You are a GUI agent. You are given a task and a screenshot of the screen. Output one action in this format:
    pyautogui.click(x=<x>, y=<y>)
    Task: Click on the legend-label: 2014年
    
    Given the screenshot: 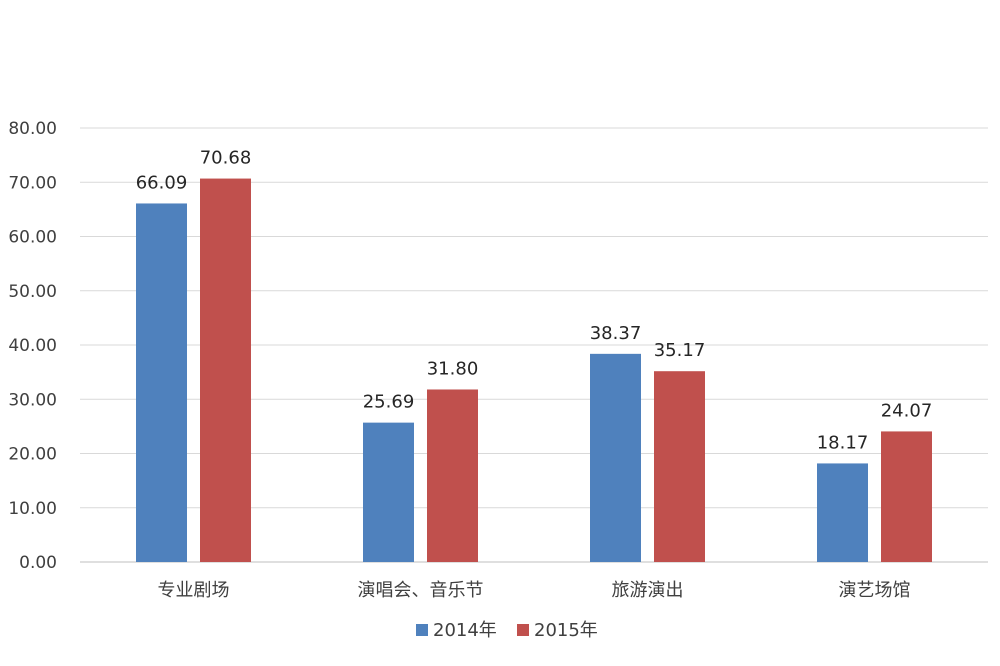 What is the action you would take?
    pyautogui.click(x=465, y=630)
    